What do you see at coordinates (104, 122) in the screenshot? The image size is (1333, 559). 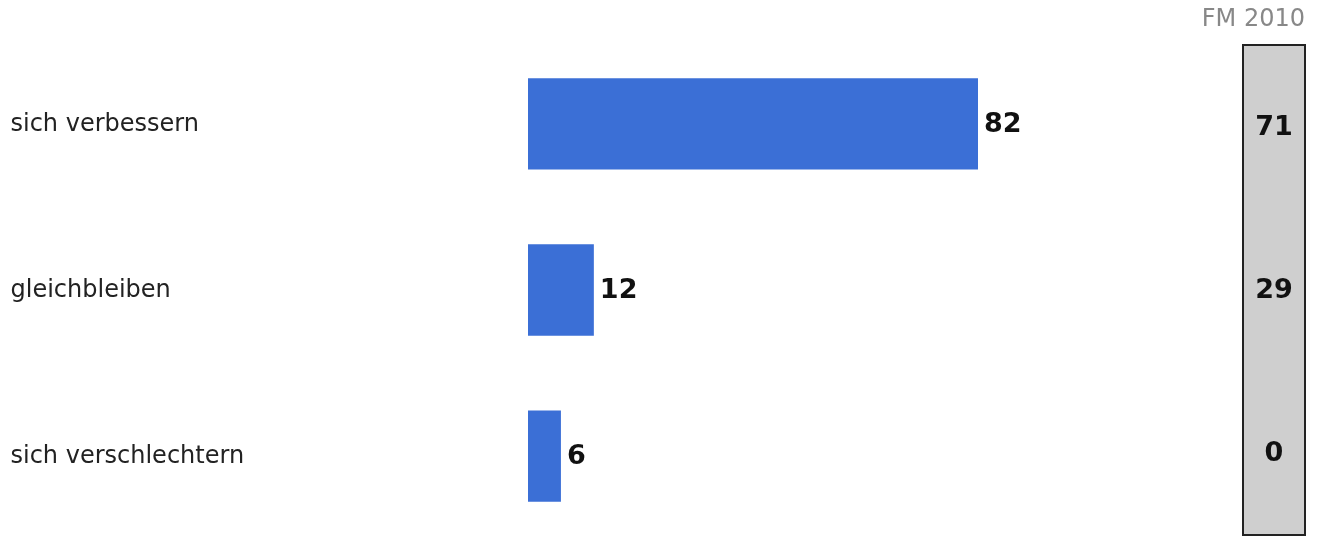 I see `y-tick-label: sich verbessern` at bounding box center [104, 122].